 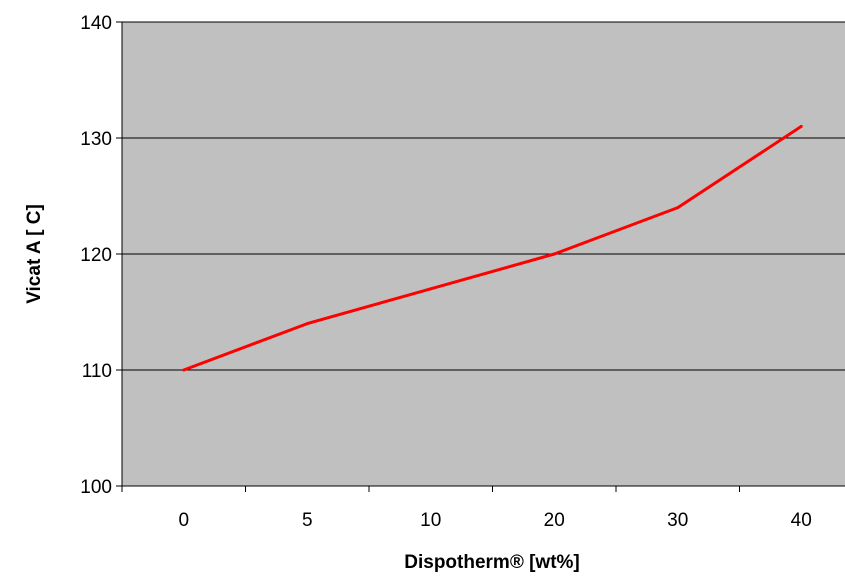 What do you see at coordinates (430, 520) in the screenshot?
I see `x-tick-label-10: 10` at bounding box center [430, 520].